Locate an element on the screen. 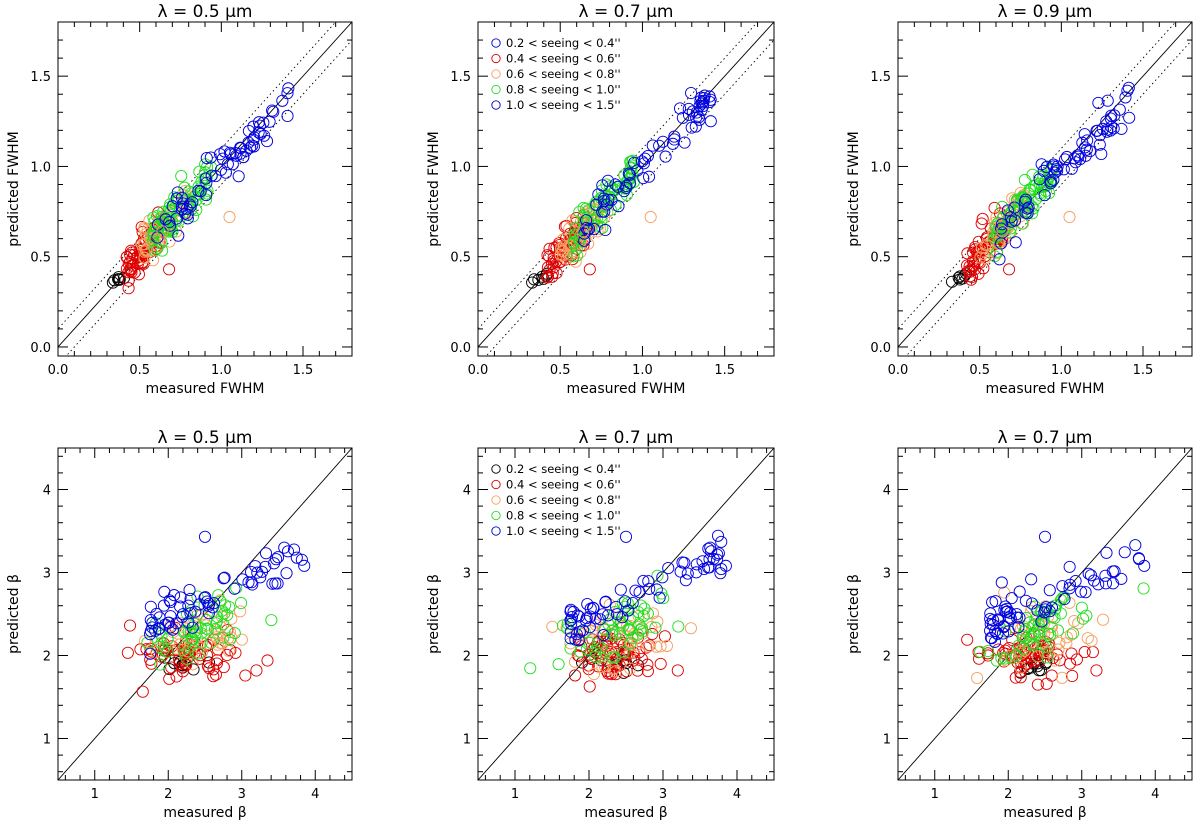 This screenshot has height=826, width=1200. x-tick-label: 0.0 is located at coordinates (898, 370).